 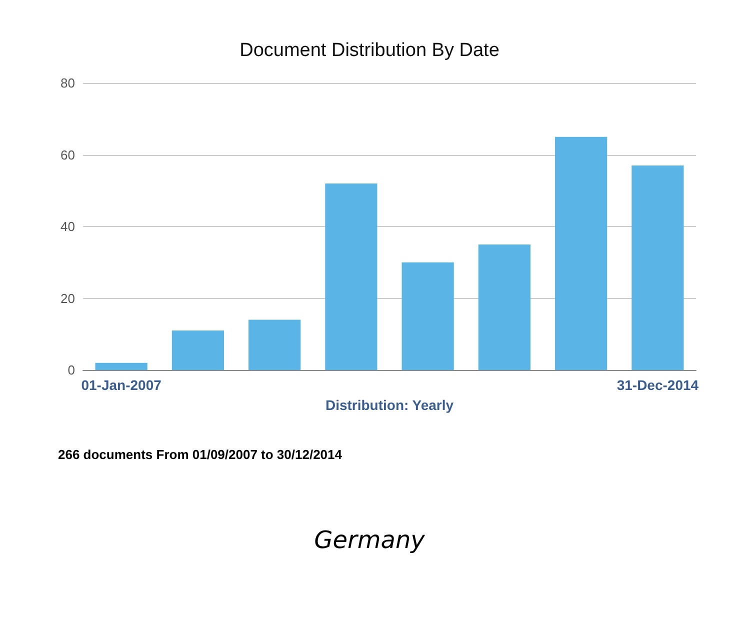 What do you see at coordinates (121, 385) in the screenshot?
I see `x-tick-label: 01-Jan-2007` at bounding box center [121, 385].